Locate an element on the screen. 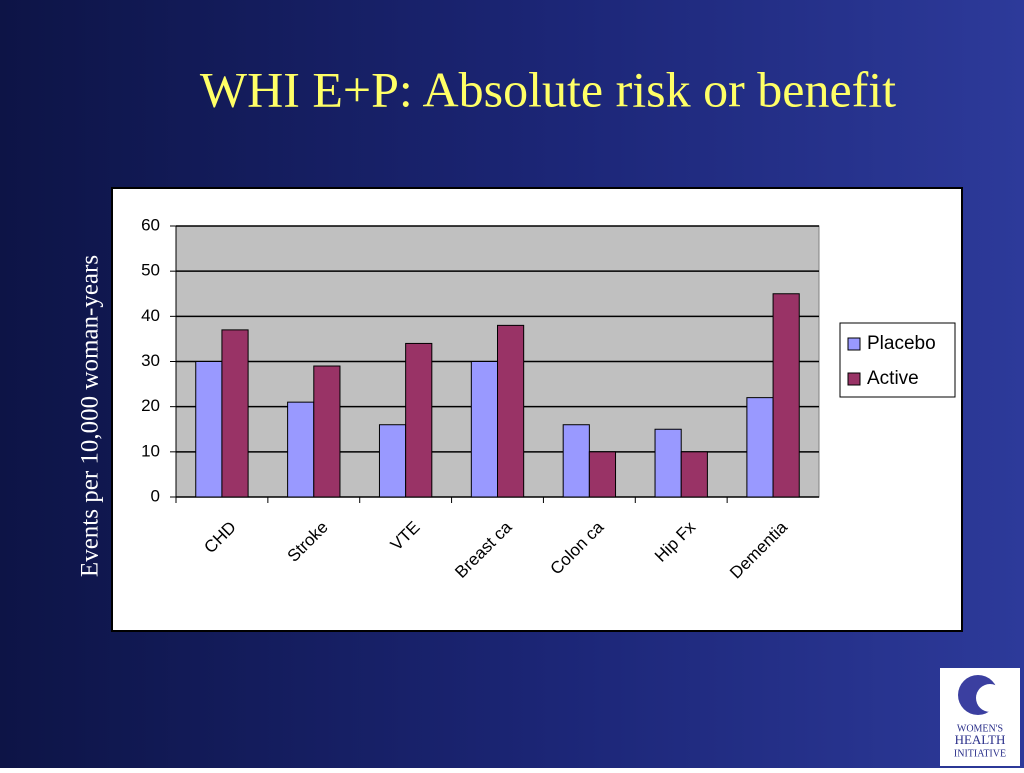  y-tick-label: 50 is located at coordinates (150, 270).